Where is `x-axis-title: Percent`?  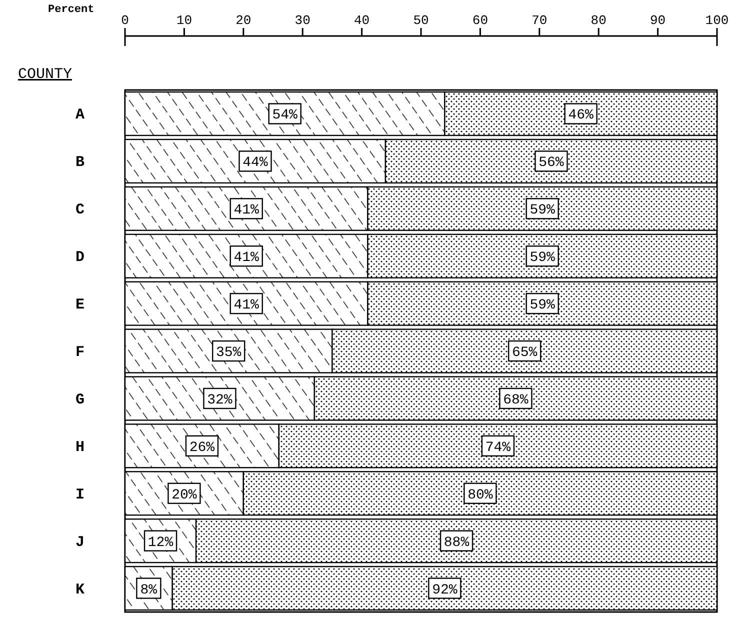 x-axis-title: Percent is located at coordinates (71, 10).